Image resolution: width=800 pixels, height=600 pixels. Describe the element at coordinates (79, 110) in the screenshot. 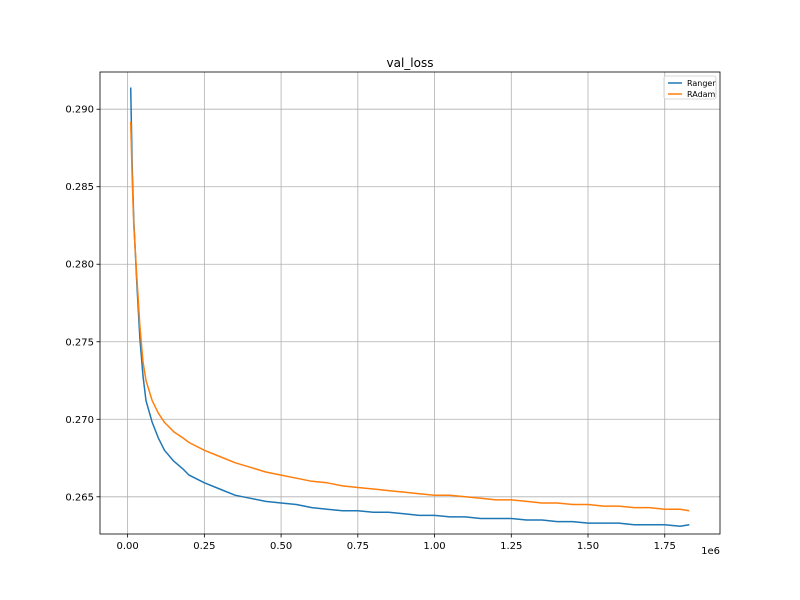

I see `y-tick-label: 0.290` at that location.